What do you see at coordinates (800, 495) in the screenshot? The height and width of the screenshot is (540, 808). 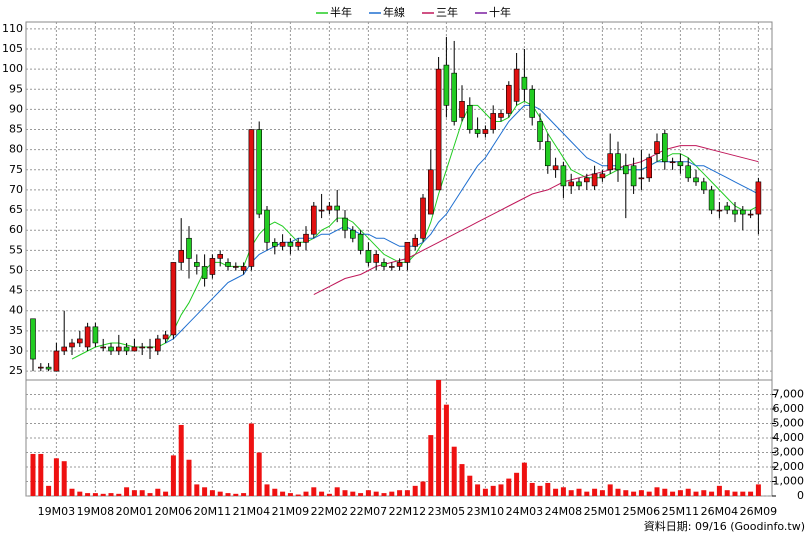 I see `y2-tick-label: 0` at bounding box center [800, 495].